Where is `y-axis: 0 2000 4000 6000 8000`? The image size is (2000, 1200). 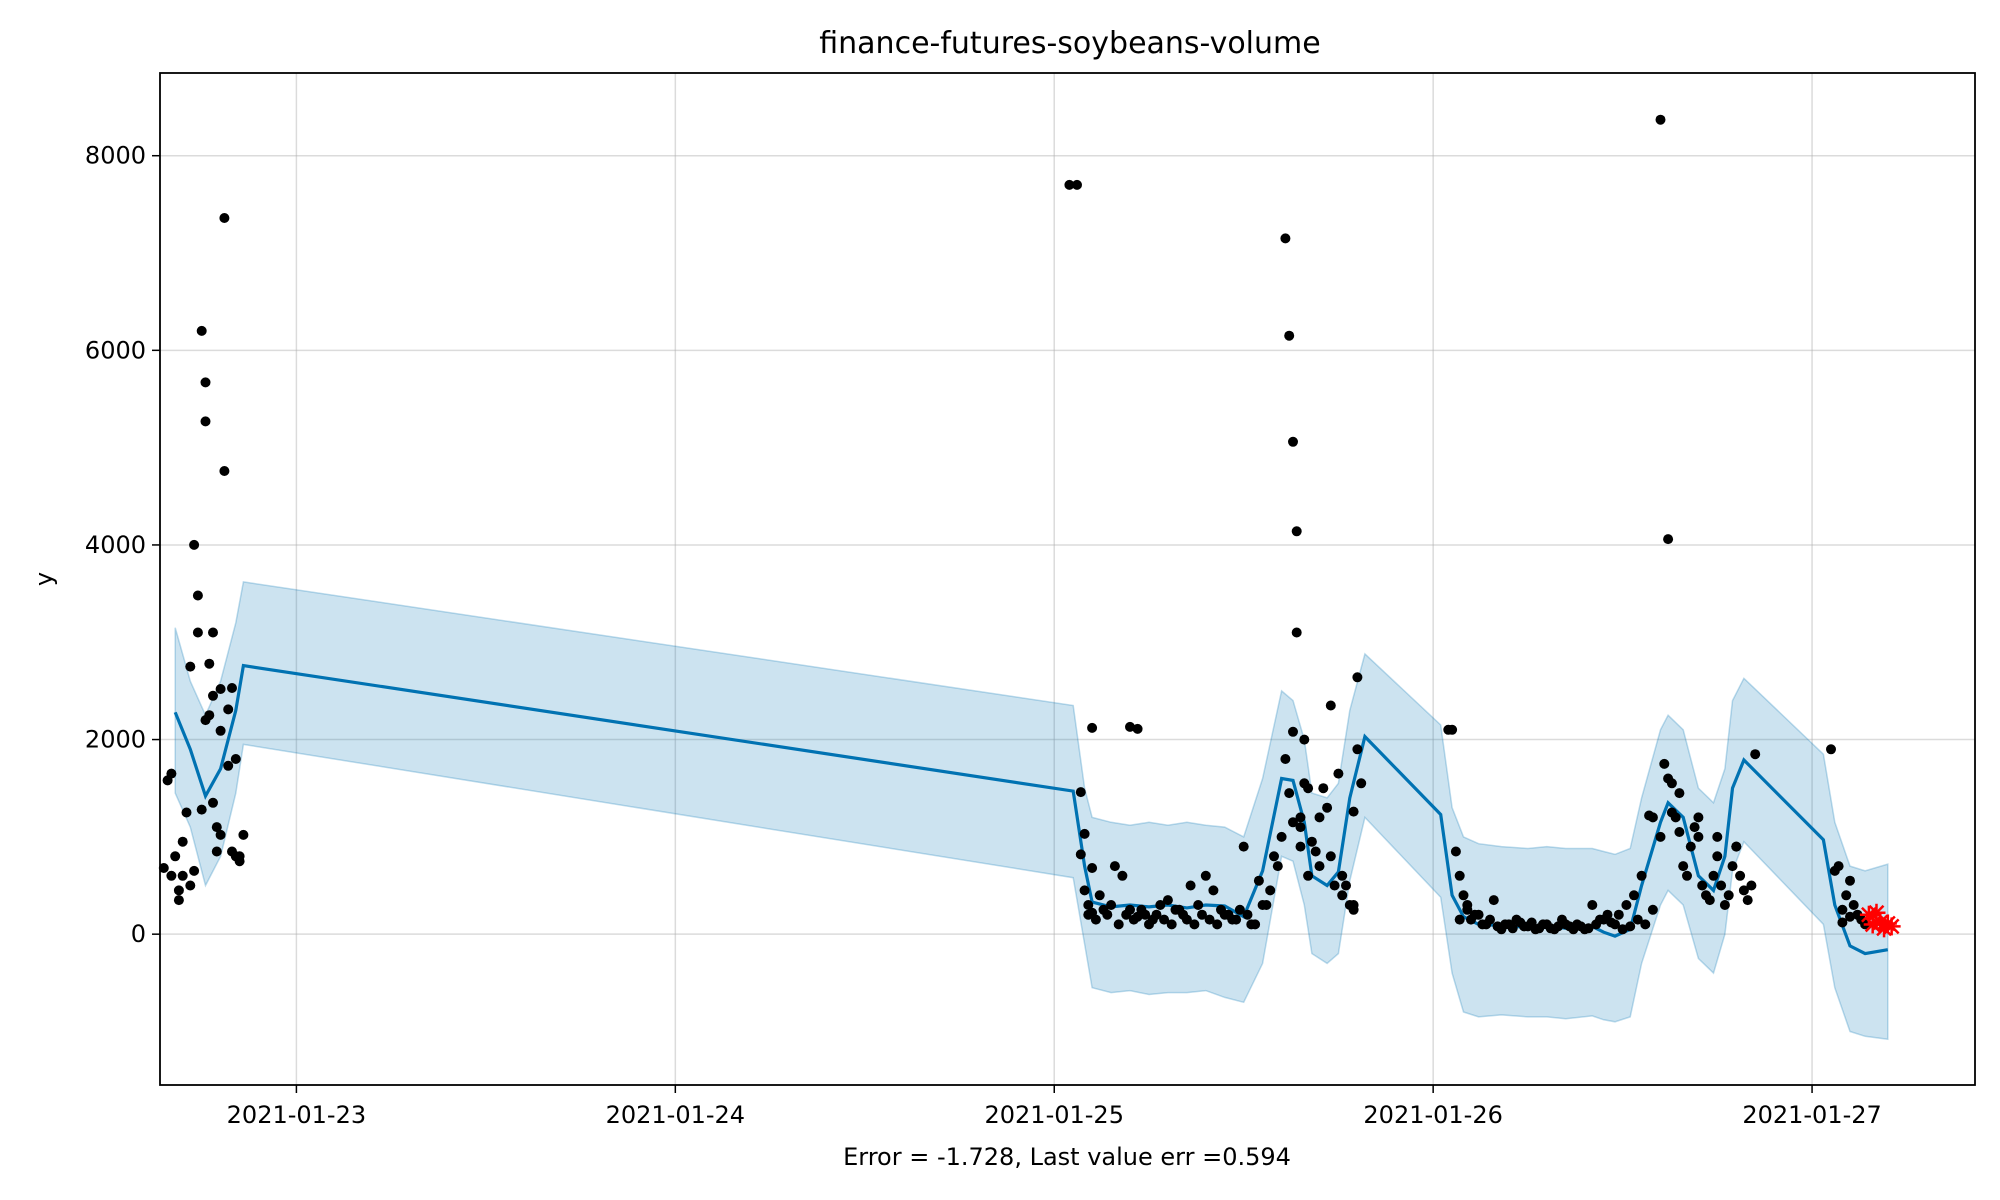
y-axis: 0 2000 4000 6000 8000 is located at coordinates (122, 545).